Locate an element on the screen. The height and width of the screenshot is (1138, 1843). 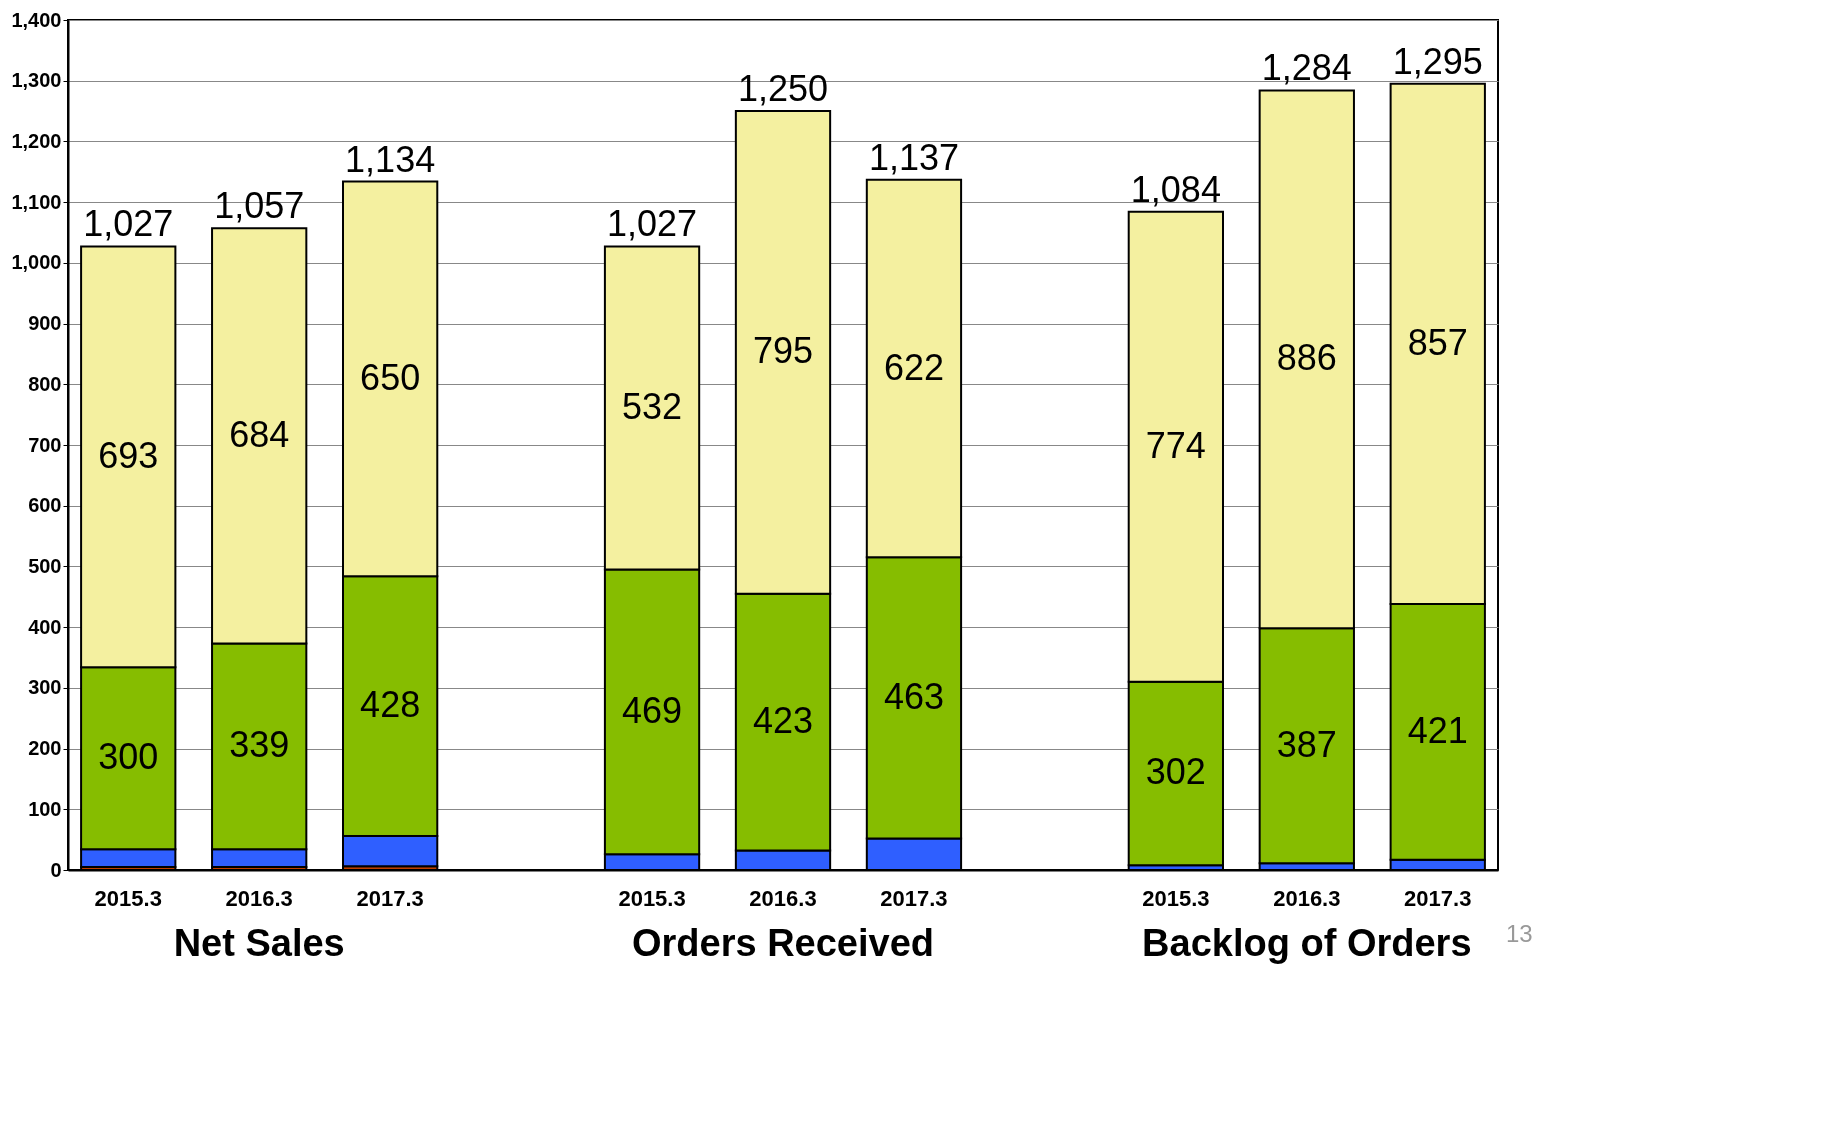
y-tick-label: 0 is located at coordinates (56, 869).